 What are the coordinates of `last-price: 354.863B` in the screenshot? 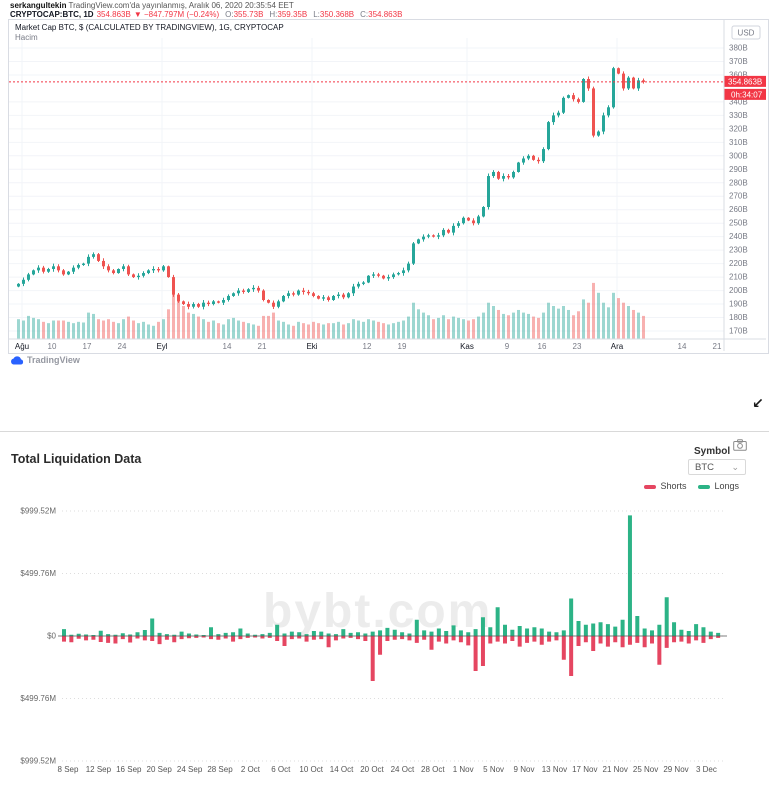 It's located at (113, 14).